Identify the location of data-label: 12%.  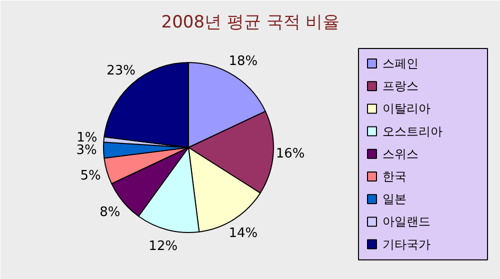
(163, 246).